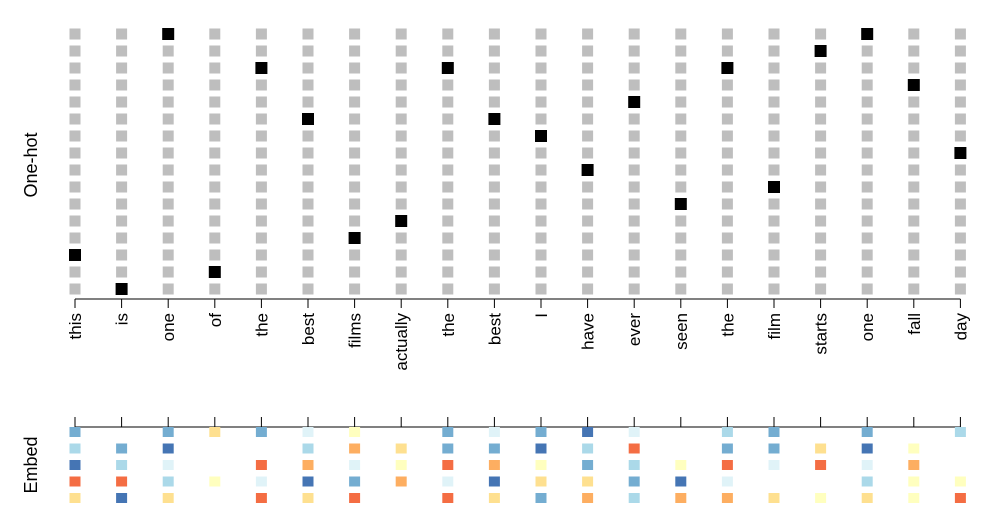 Image resolution: width=995 pixels, height=519 pixels. Describe the element at coordinates (122, 319) in the screenshot. I see `x-tick-label: is` at that location.